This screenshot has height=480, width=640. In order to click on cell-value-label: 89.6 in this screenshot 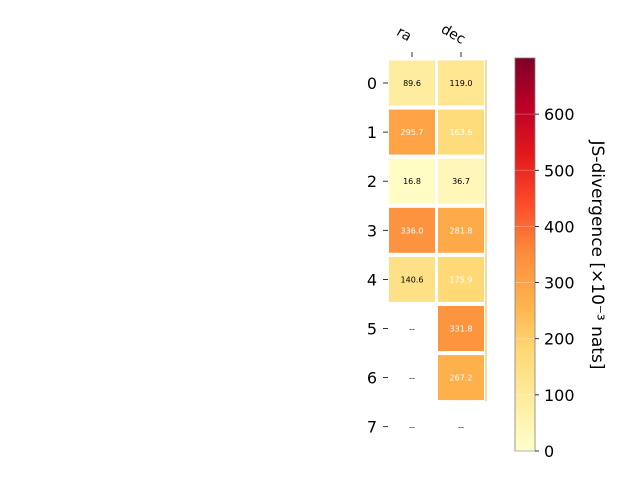, I will do `click(412, 83)`.